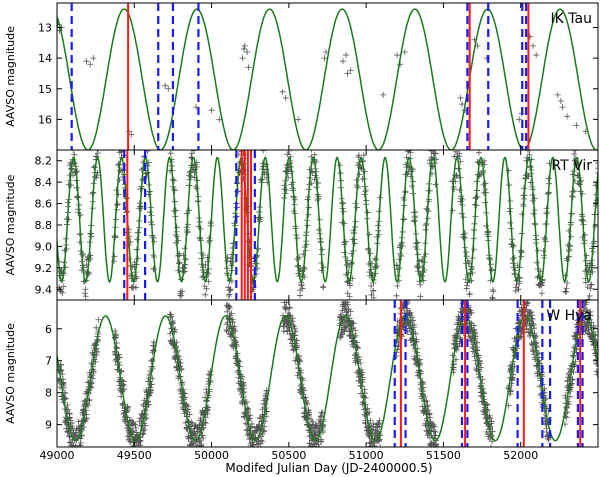 Image resolution: width=600 pixels, height=477 pixels. Describe the element at coordinates (48, 425) in the screenshot. I see `y-tick-label: 9` at that location.